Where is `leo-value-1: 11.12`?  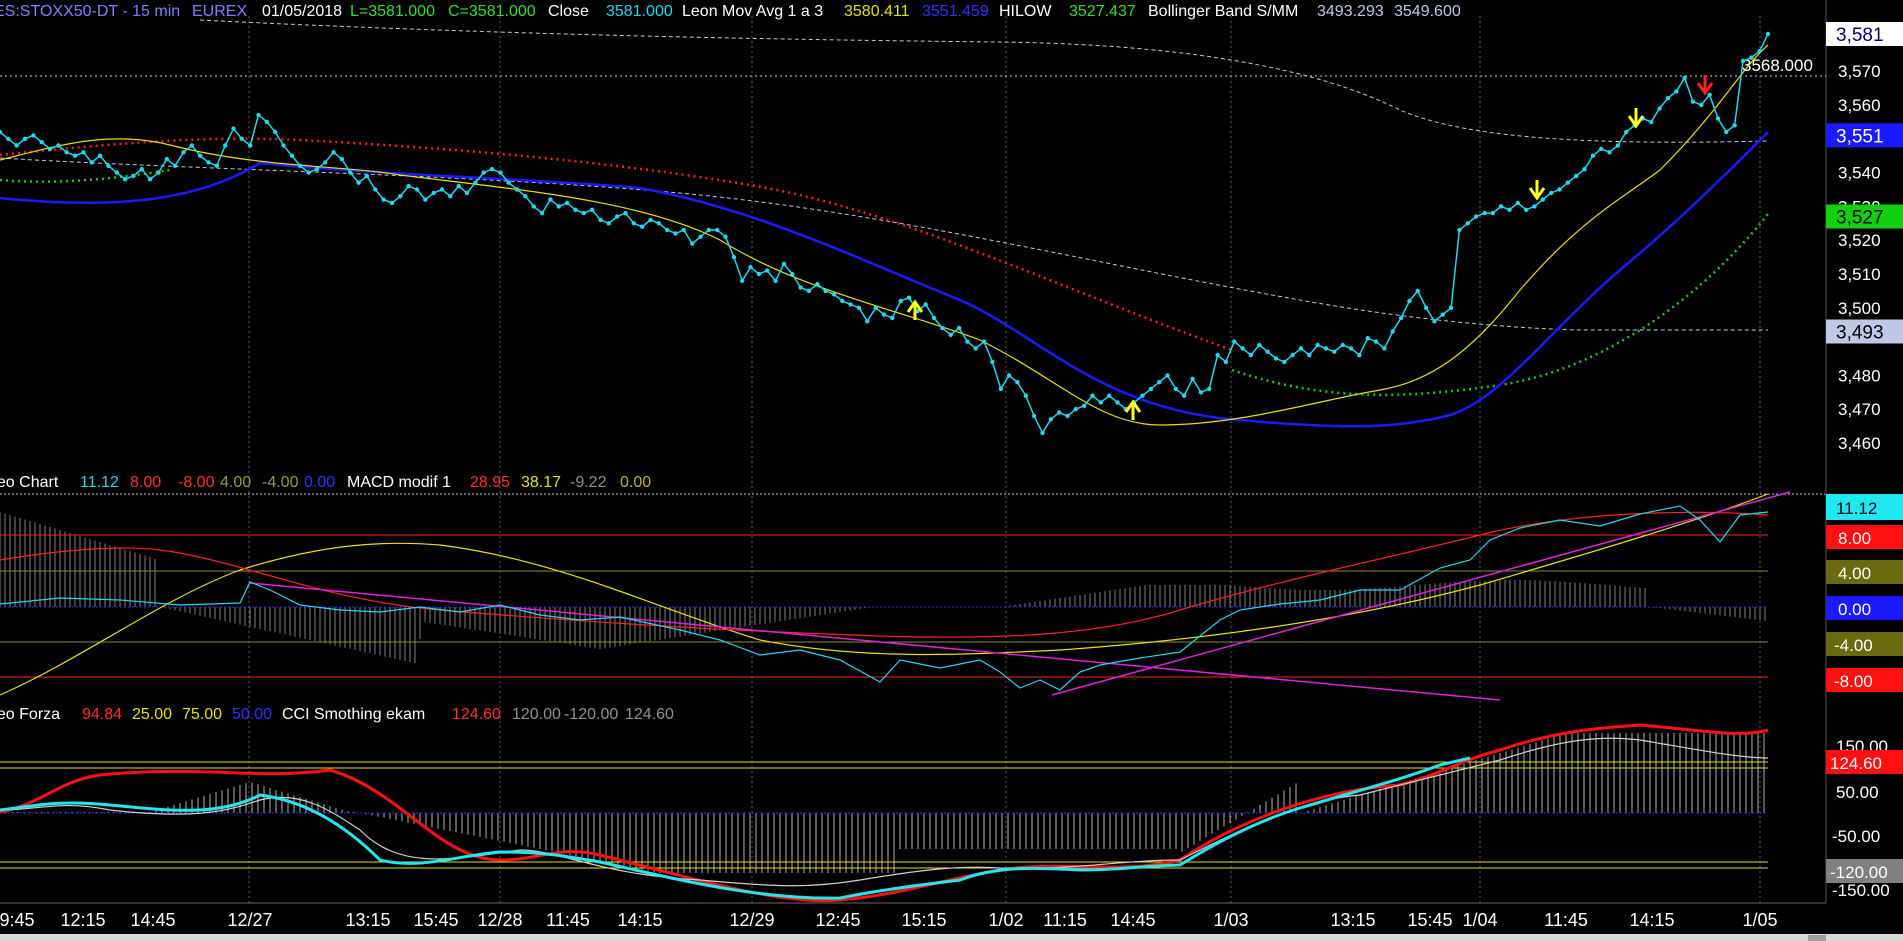
leo-value-1: 11.12 is located at coordinates (99, 482).